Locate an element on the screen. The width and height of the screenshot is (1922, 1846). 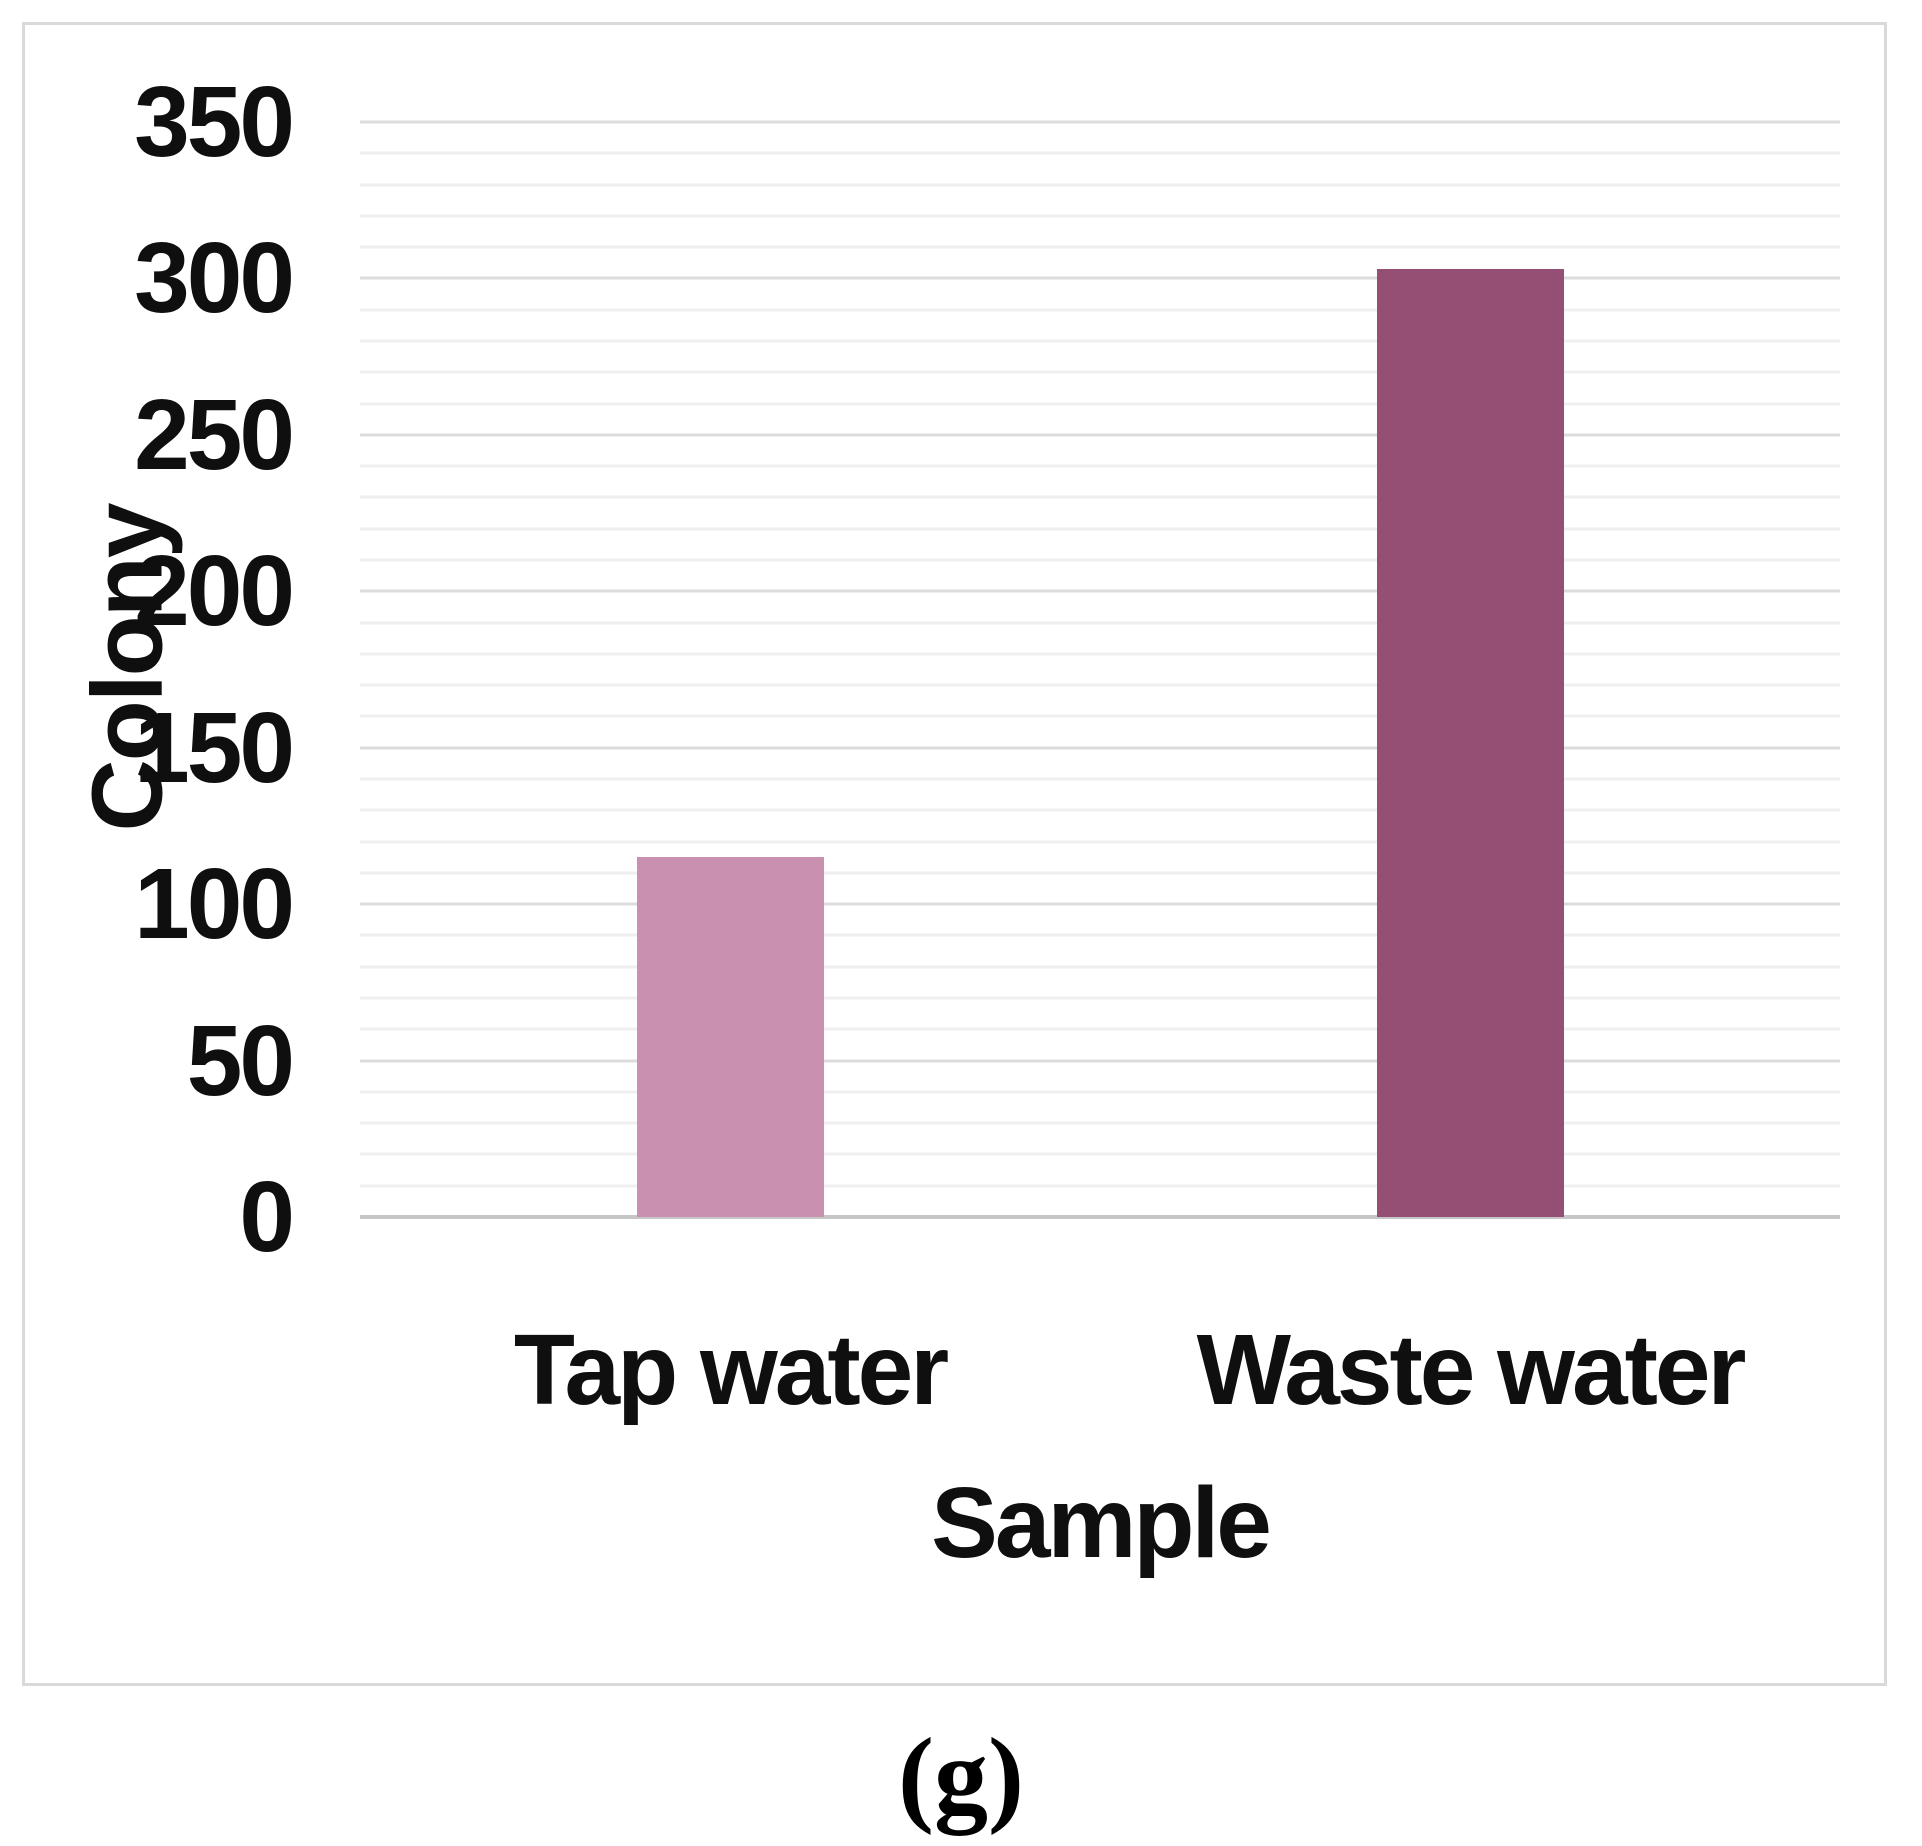
y-tick-label-50: 50 is located at coordinates (240, 1060).